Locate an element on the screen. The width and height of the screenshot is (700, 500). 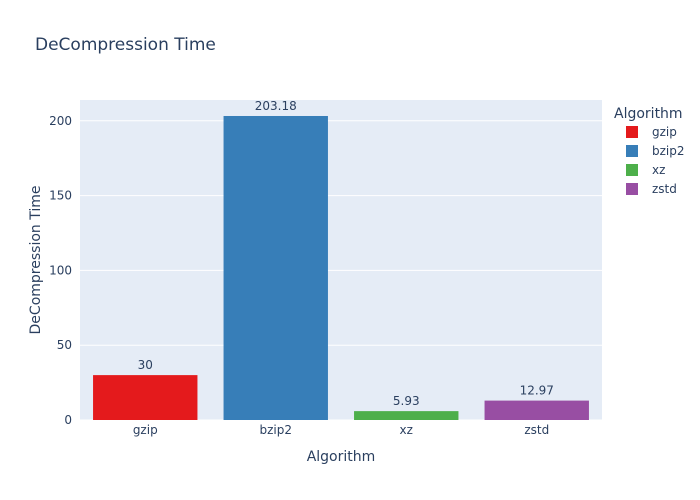
x-tick-label-gzip: gzip is located at coordinates (145, 430).